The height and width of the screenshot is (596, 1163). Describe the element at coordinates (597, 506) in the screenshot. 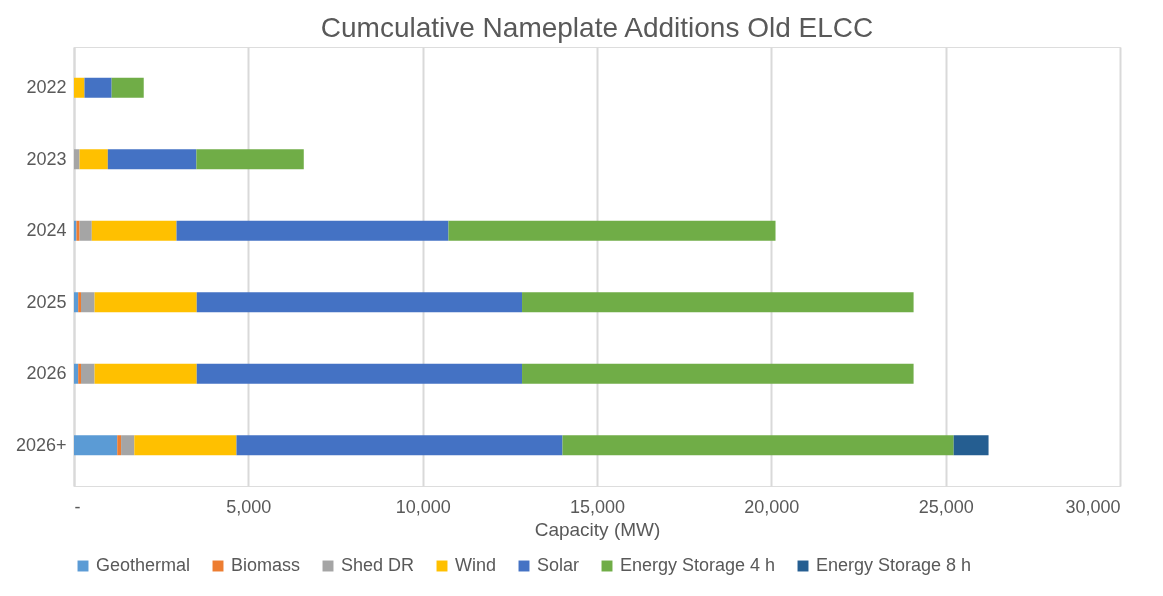

I see `x-tick-label: 15,000` at that location.